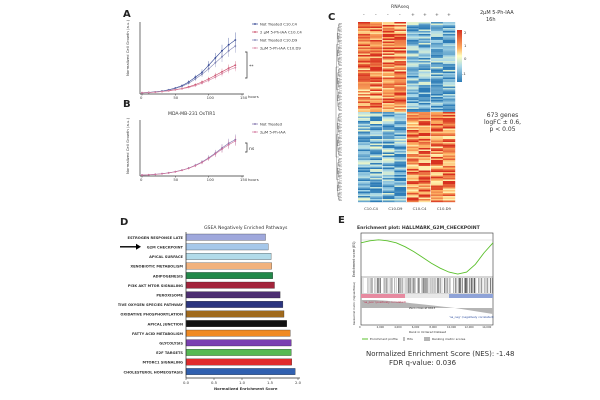 This screenshot has width=600, height=400. I want to click on category-label: G2M CHECKPOINT, so click(165, 248).